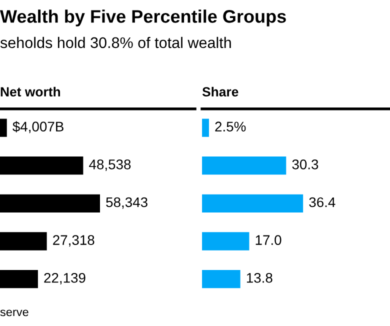 The height and width of the screenshot is (326, 390). Describe the element at coordinates (127, 203) in the screenshot. I see `data-label: 58,343` at that location.